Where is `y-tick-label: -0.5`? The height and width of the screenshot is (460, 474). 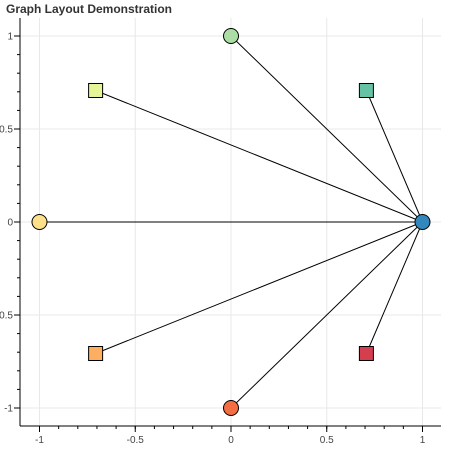 y-tick-label: -0.5 is located at coordinates (6, 316).